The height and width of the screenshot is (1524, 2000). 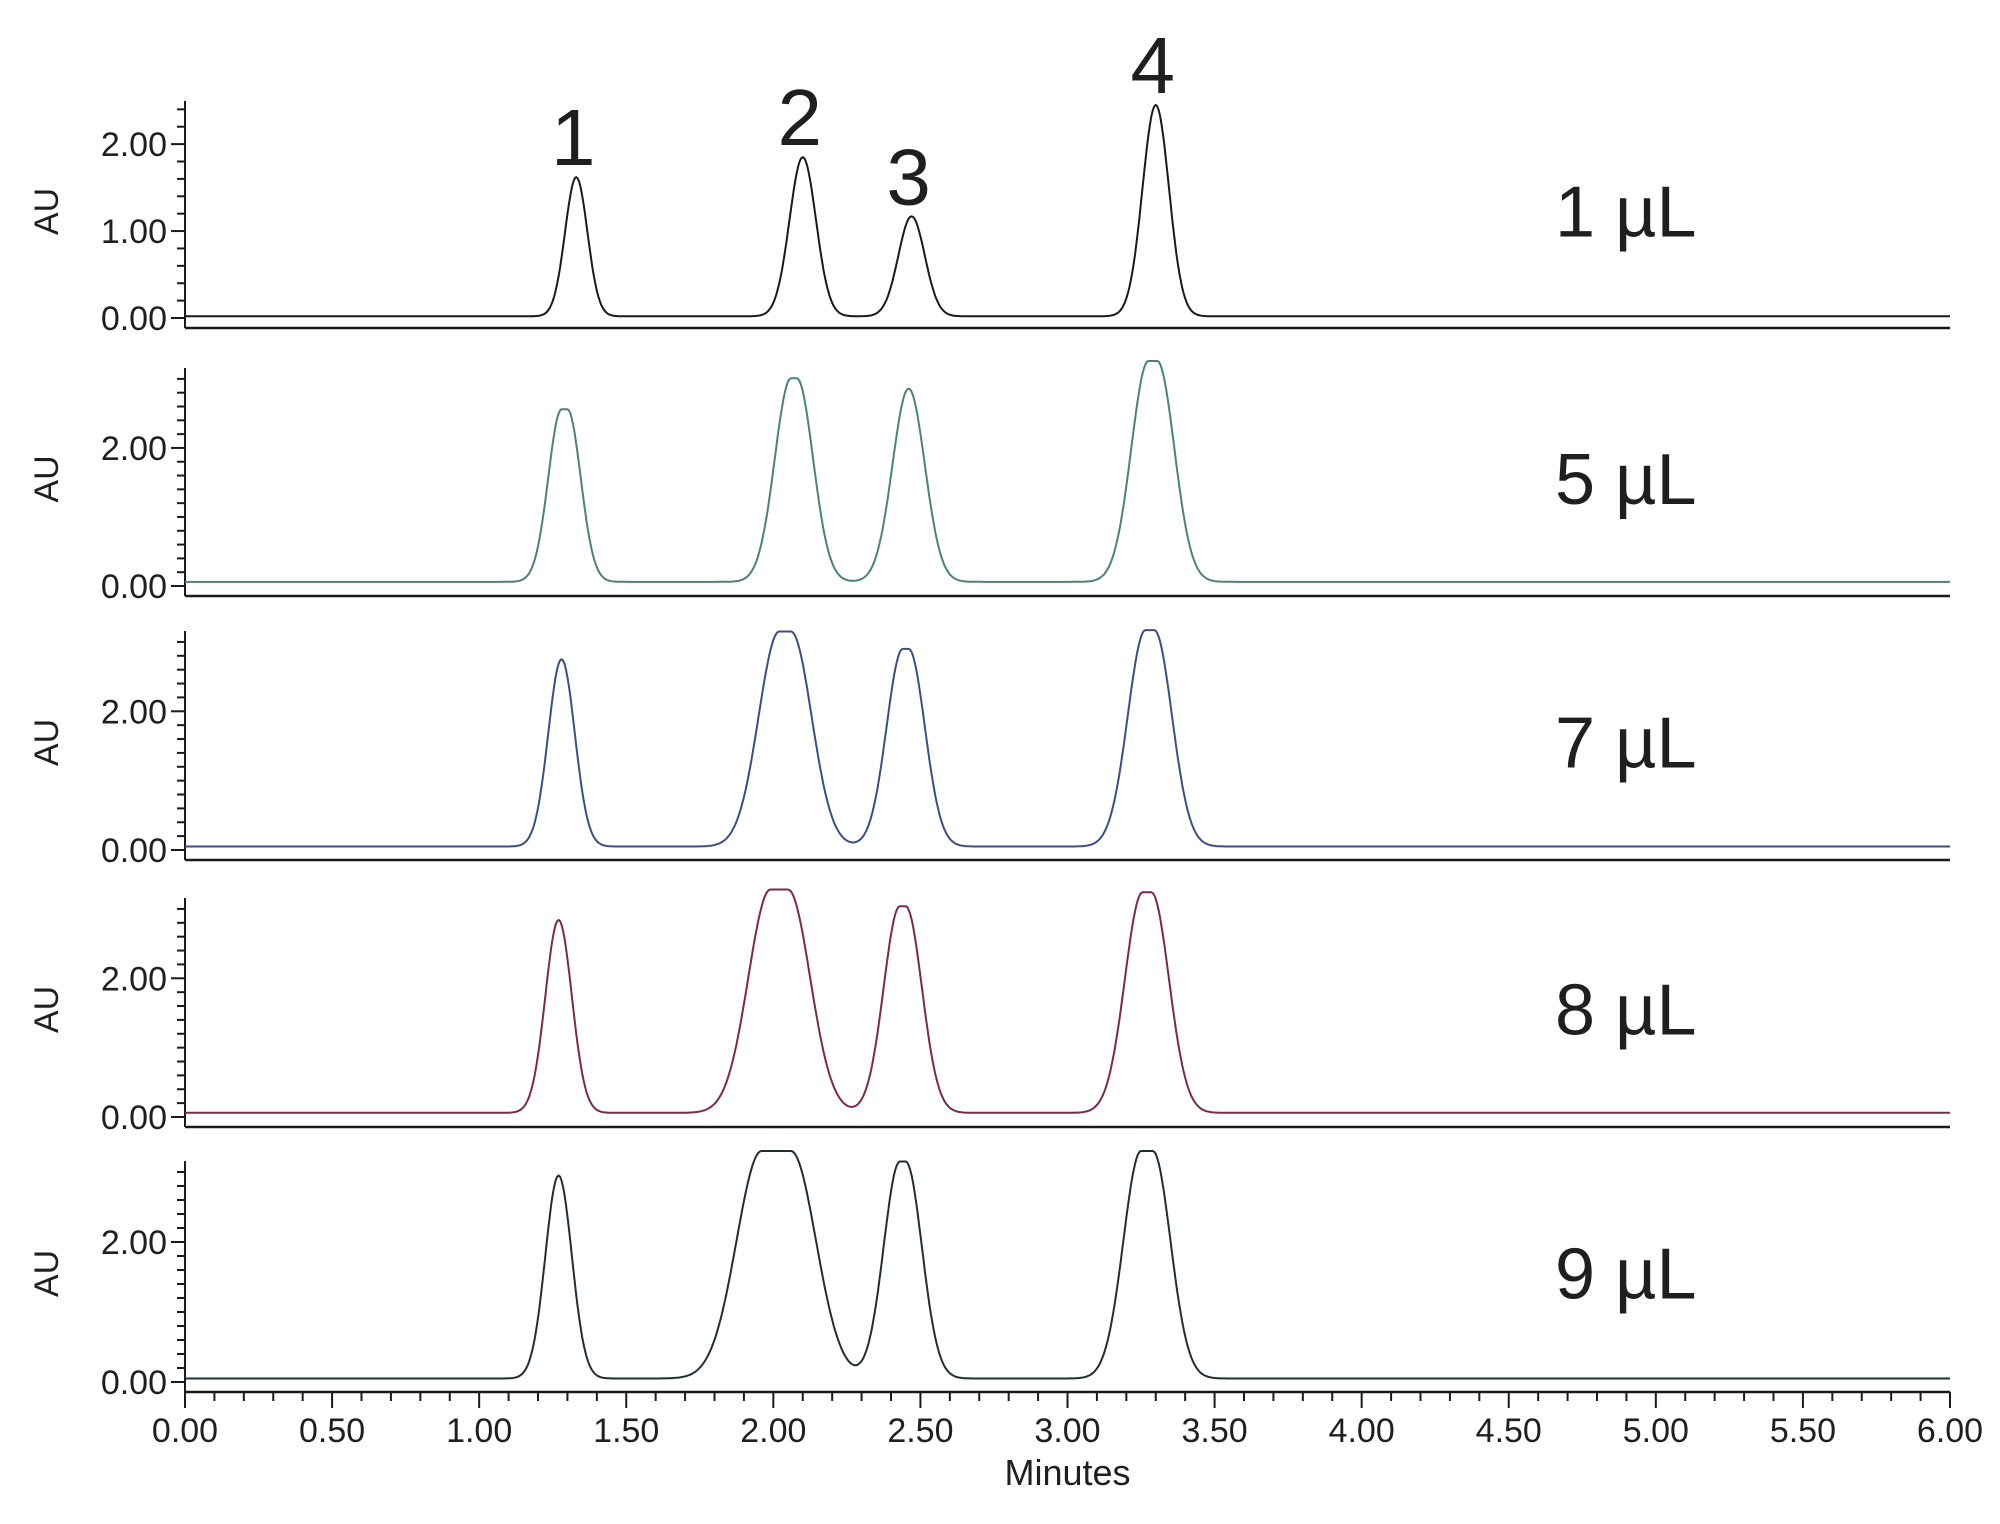 What do you see at coordinates (1214, 1431) in the screenshot?
I see `x-tick-label: 3.50` at bounding box center [1214, 1431].